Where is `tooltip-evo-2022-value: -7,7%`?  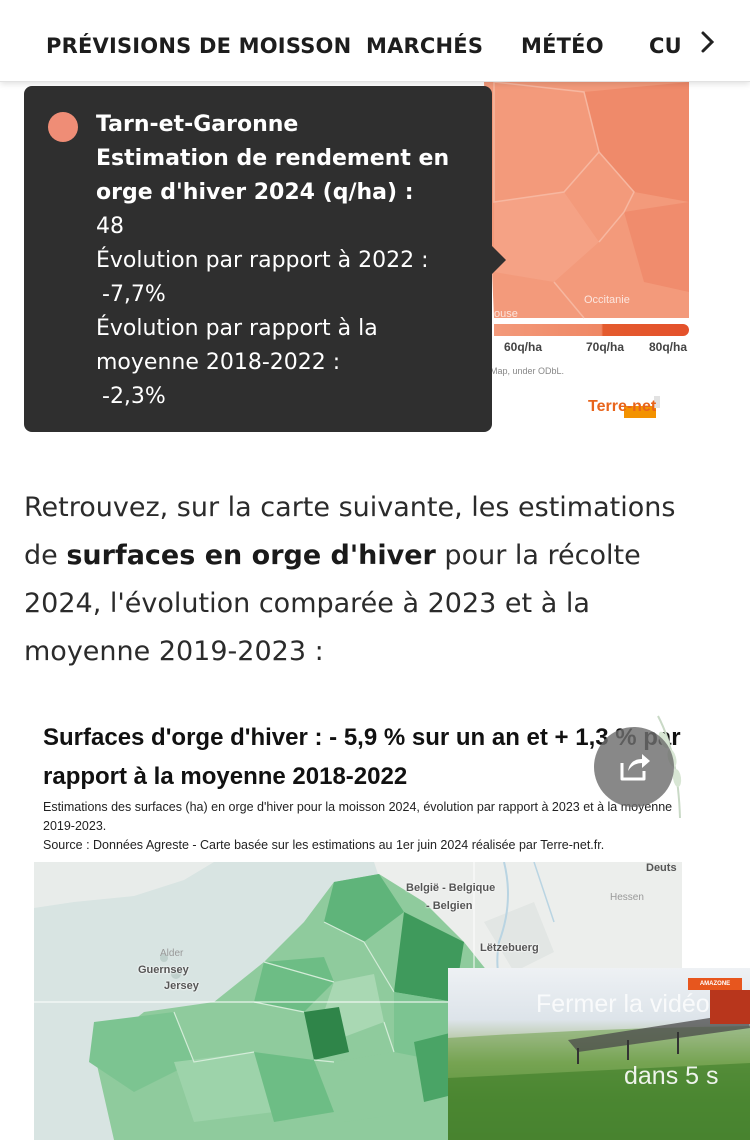
tooltip-evo-2022-value: -7,7% is located at coordinates (134, 294).